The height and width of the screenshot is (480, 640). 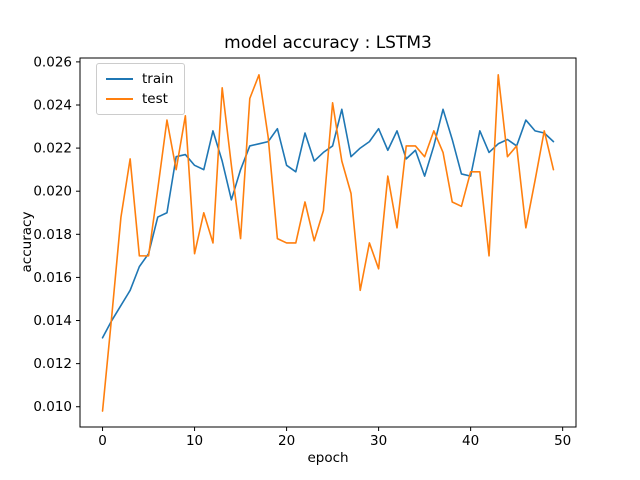 I want to click on y-tick-label: 0.020, so click(x=52, y=192).